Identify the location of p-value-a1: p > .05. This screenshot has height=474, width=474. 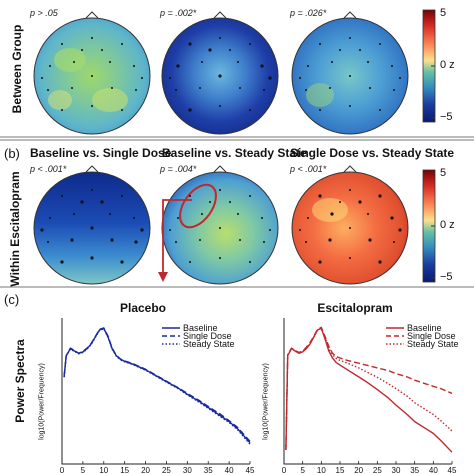
(44, 13).